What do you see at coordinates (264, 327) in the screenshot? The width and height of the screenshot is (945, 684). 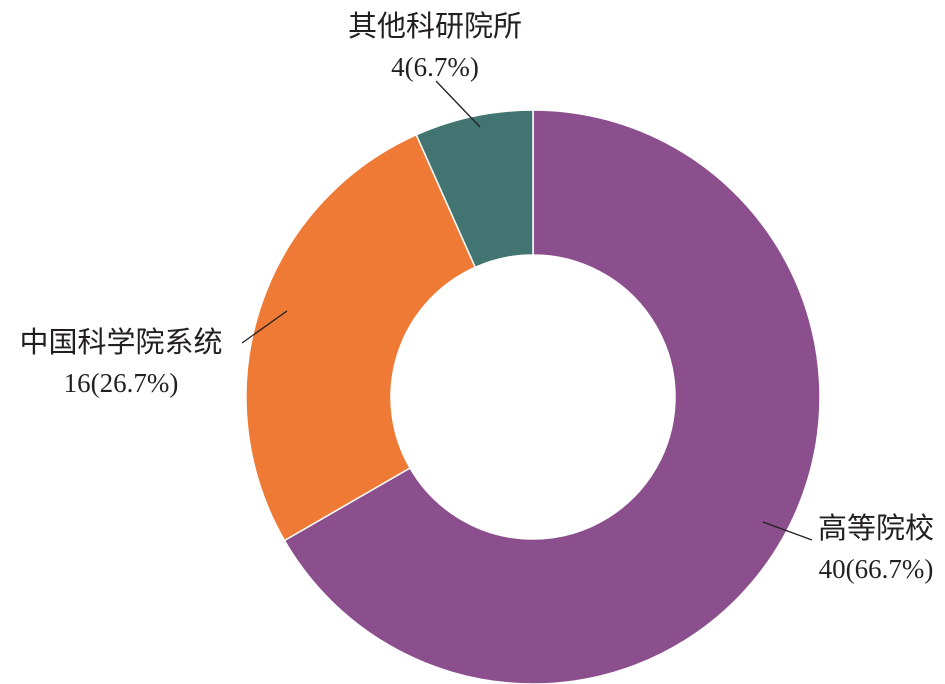 I see `leader-line-cas-system` at bounding box center [264, 327].